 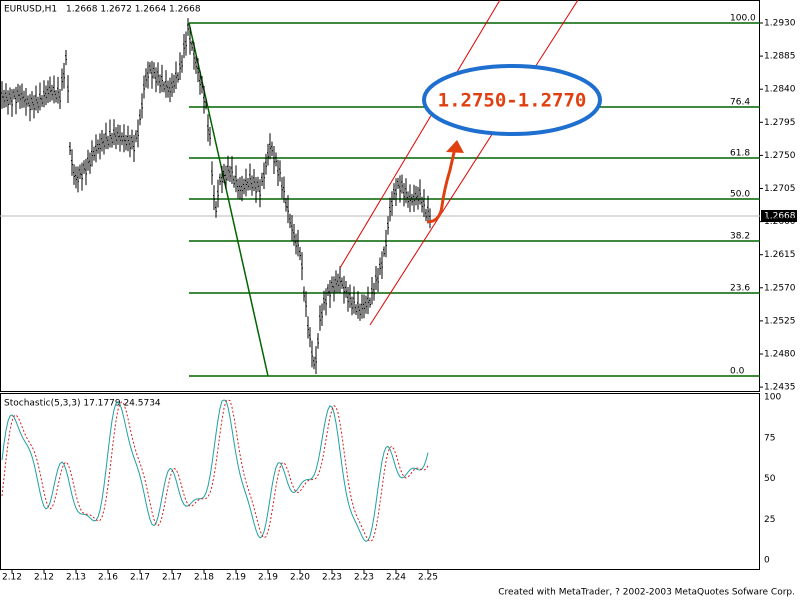 I want to click on fib-label: 50.0, so click(x=740, y=195).